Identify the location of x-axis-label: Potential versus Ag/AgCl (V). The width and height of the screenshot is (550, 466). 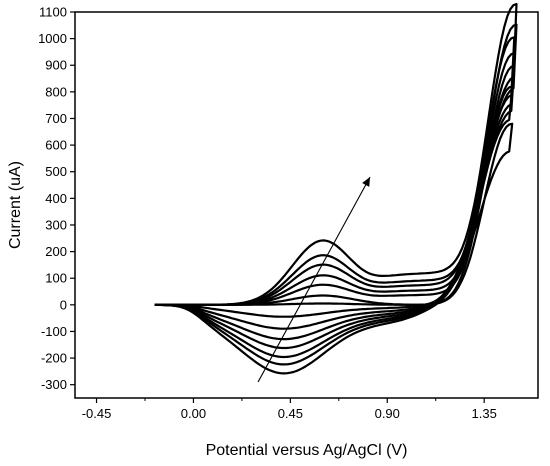
(307, 450).